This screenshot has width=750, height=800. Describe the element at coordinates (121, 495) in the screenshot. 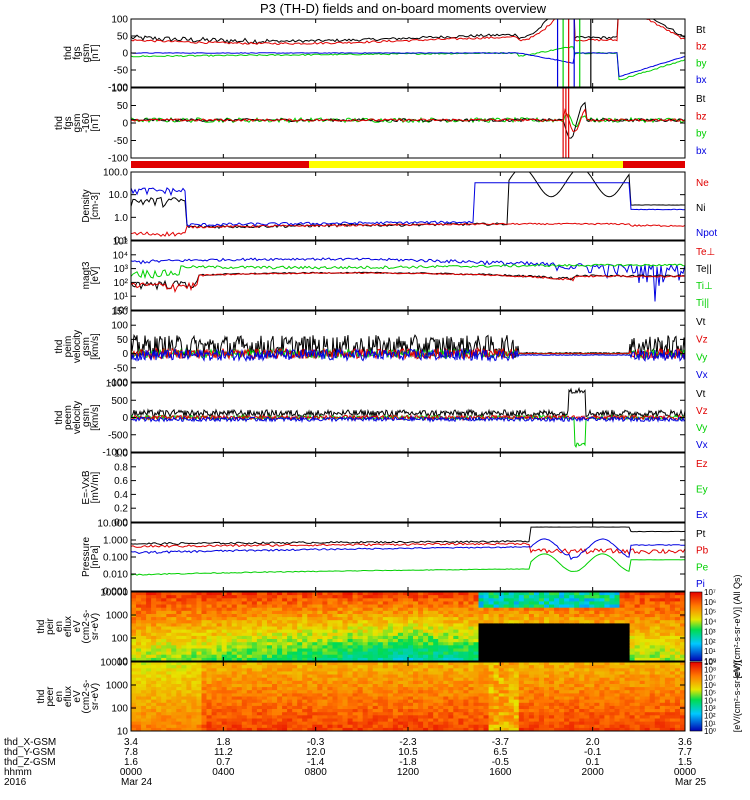

I see `y-tick-label: 0.4` at that location.